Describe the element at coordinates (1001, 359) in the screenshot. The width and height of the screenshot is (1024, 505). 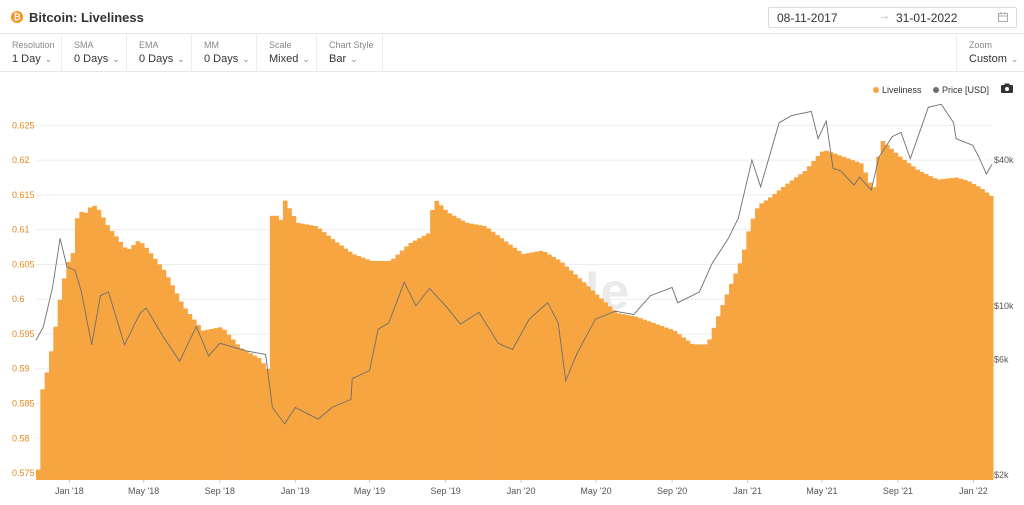
I see `y-tick-label-right: $6k` at that location.